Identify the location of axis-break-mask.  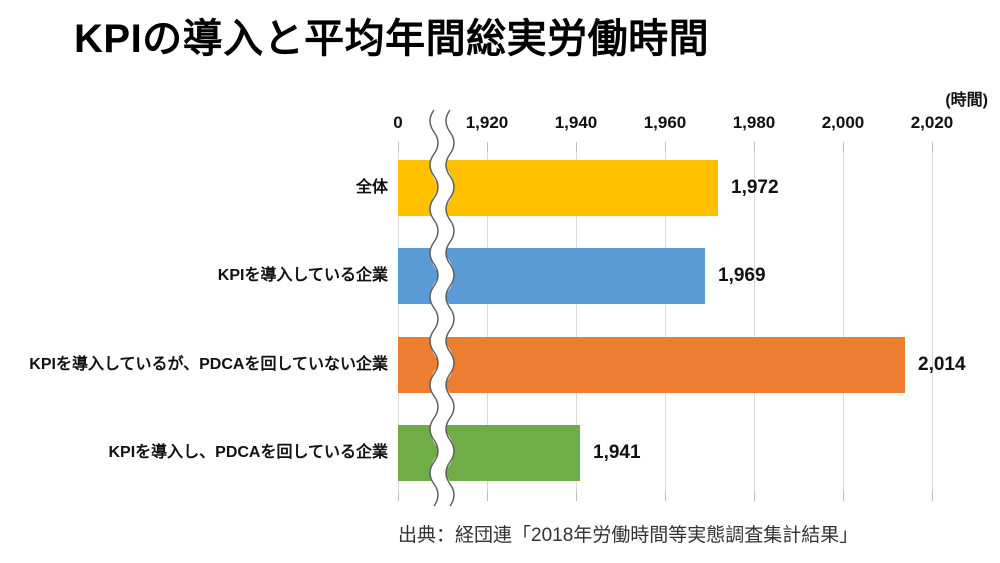
(442, 308).